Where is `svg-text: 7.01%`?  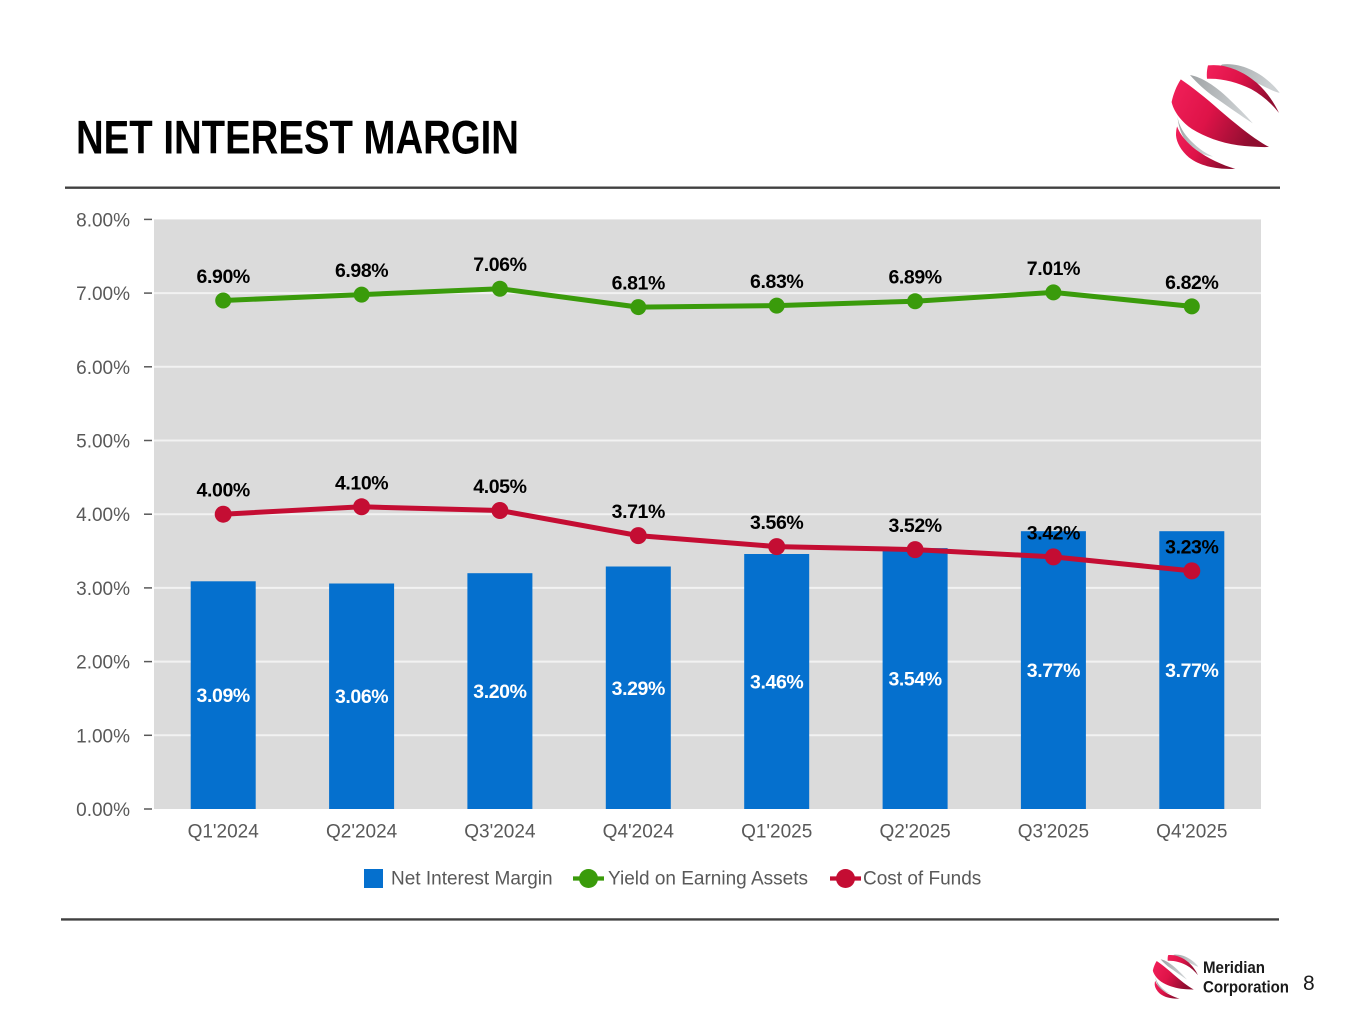
svg-text: 7.01% is located at coordinates (1053, 269).